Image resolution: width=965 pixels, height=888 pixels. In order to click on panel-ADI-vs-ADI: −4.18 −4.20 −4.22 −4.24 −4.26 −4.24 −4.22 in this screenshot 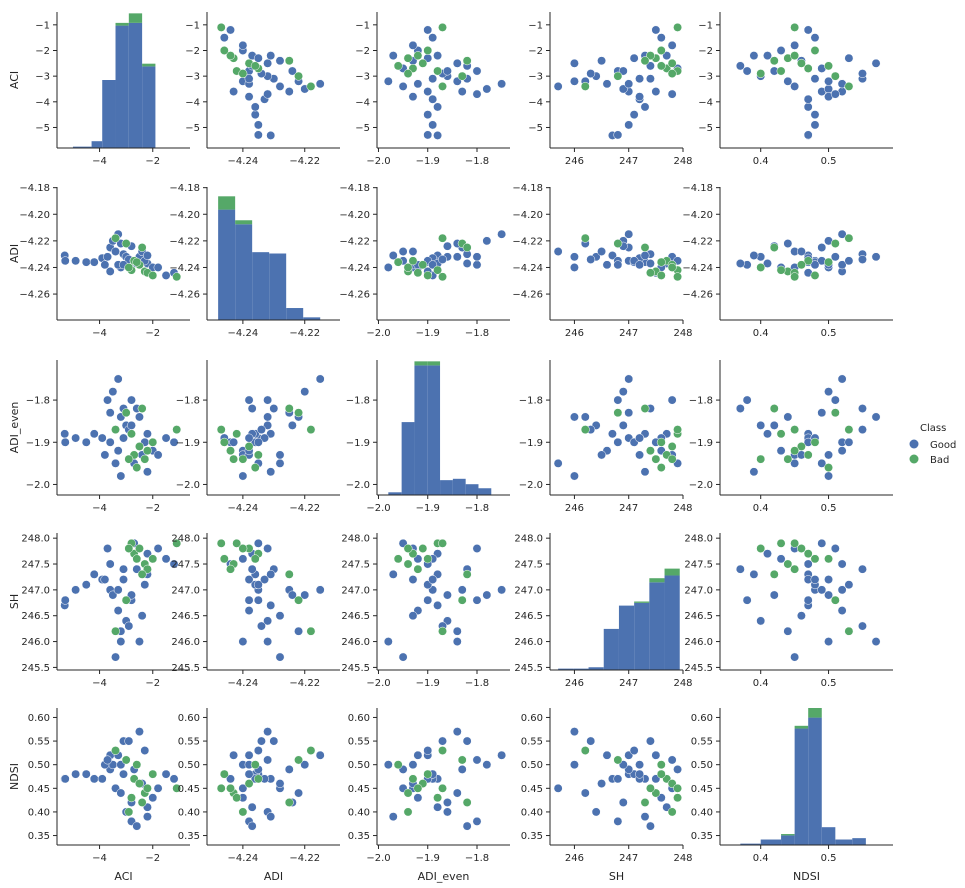, I will do `click(254, 261)`.